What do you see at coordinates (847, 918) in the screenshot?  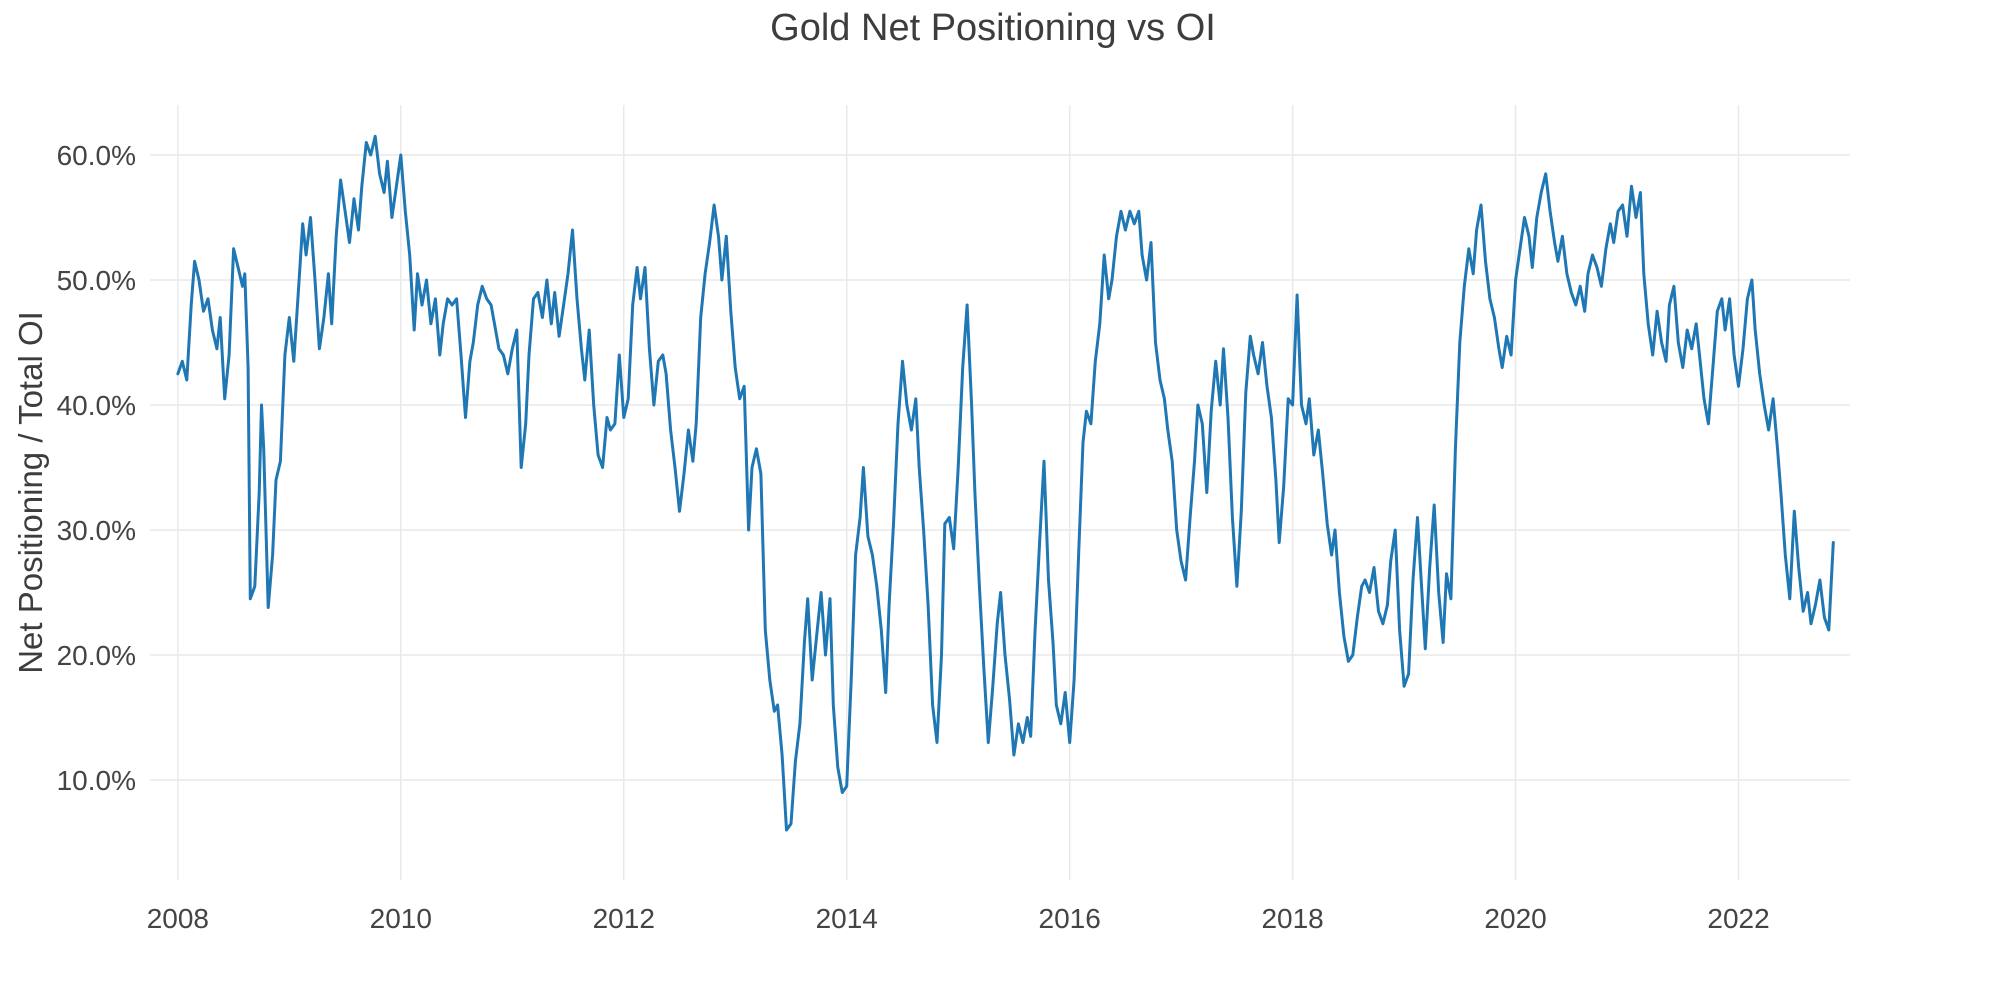 I see `x-tick-label: 2014` at bounding box center [847, 918].